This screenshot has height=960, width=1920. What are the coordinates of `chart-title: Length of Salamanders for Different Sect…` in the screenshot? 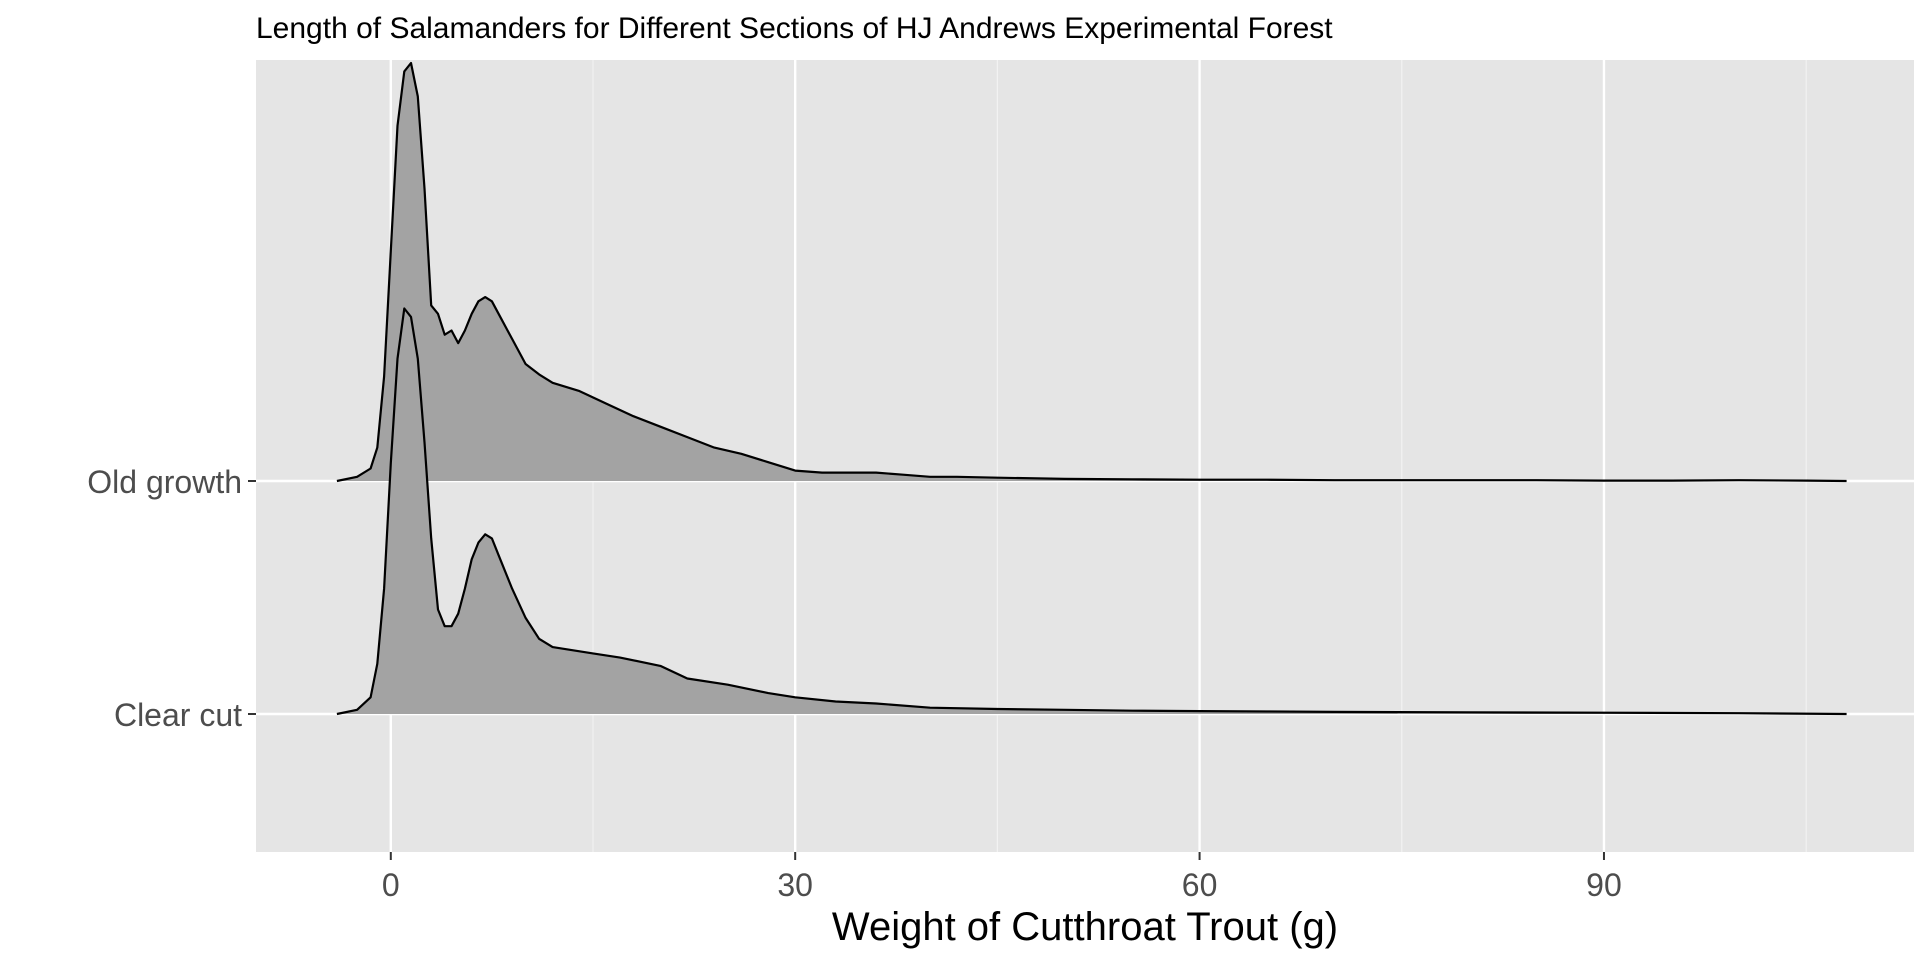 It's located at (794, 28).